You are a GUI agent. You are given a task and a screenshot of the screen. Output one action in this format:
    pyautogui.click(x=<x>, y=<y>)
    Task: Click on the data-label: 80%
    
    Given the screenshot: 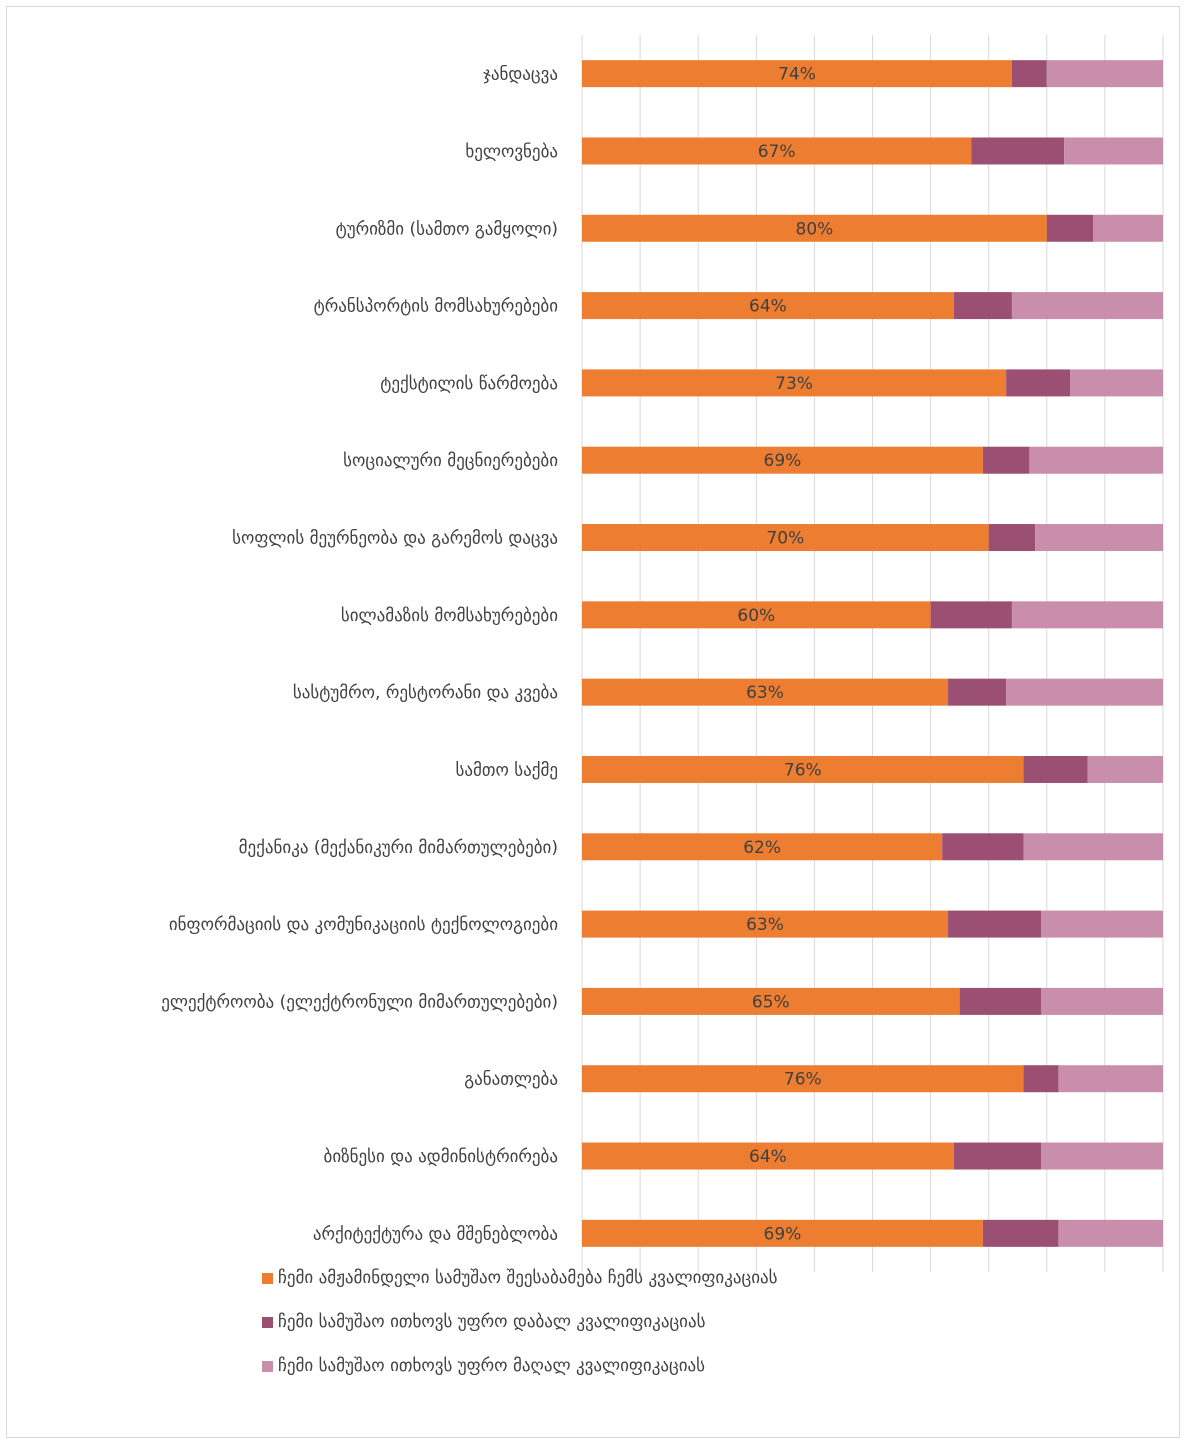 What is the action you would take?
    pyautogui.click(x=815, y=229)
    